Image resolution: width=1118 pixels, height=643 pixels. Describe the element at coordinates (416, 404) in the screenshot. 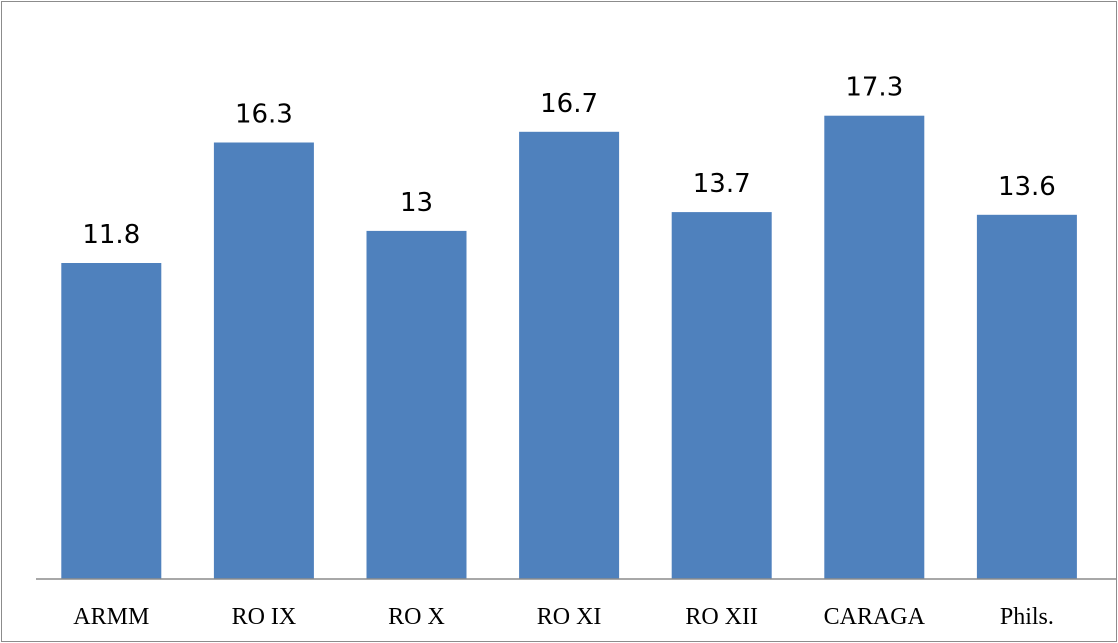

I see `bar-ro-x` at that location.